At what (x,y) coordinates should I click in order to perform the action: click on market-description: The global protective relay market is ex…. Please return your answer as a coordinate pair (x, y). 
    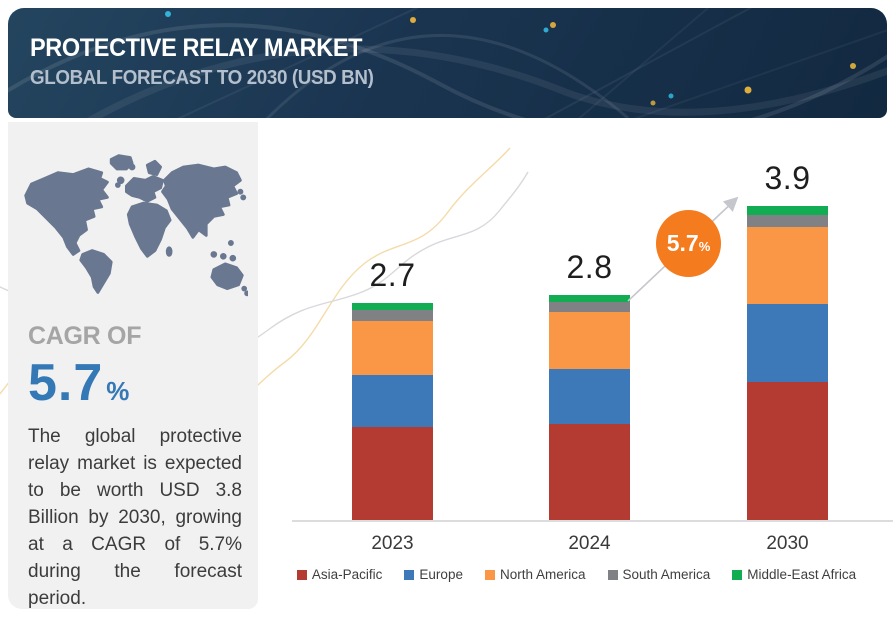
    Looking at the image, I should click on (135, 517).